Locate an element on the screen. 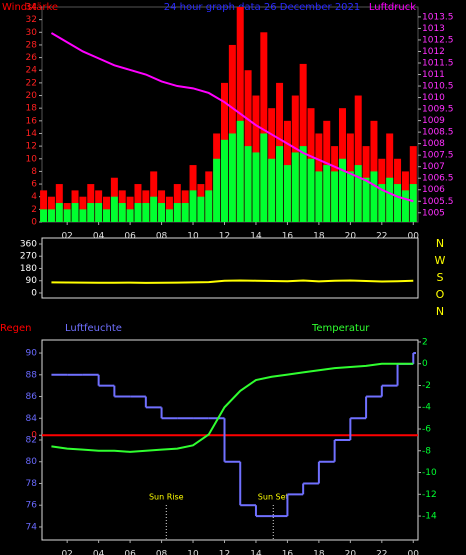 Image resolution: width=466 pixels, height=555 pixels. y2-tick-label: 1006.5 is located at coordinates (438, 179).